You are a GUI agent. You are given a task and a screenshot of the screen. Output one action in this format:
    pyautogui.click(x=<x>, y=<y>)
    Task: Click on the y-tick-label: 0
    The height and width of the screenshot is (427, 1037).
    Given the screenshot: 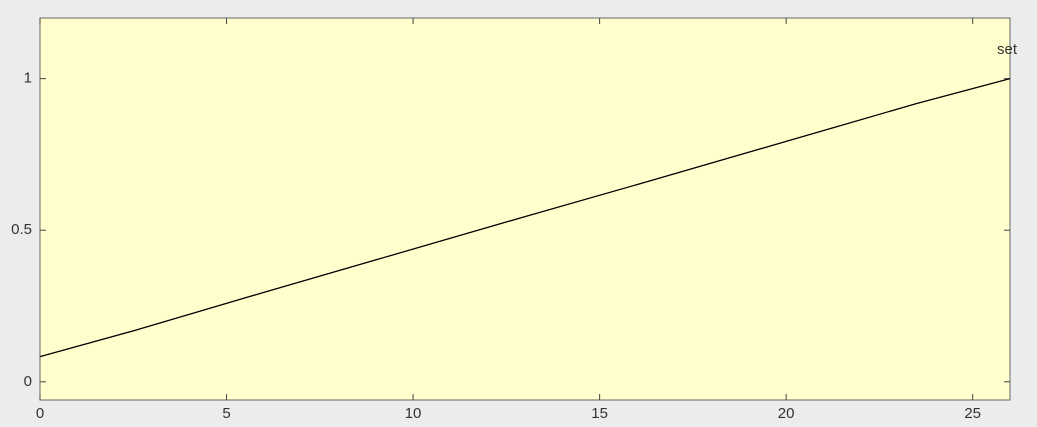 What is the action you would take?
    pyautogui.click(x=28, y=381)
    